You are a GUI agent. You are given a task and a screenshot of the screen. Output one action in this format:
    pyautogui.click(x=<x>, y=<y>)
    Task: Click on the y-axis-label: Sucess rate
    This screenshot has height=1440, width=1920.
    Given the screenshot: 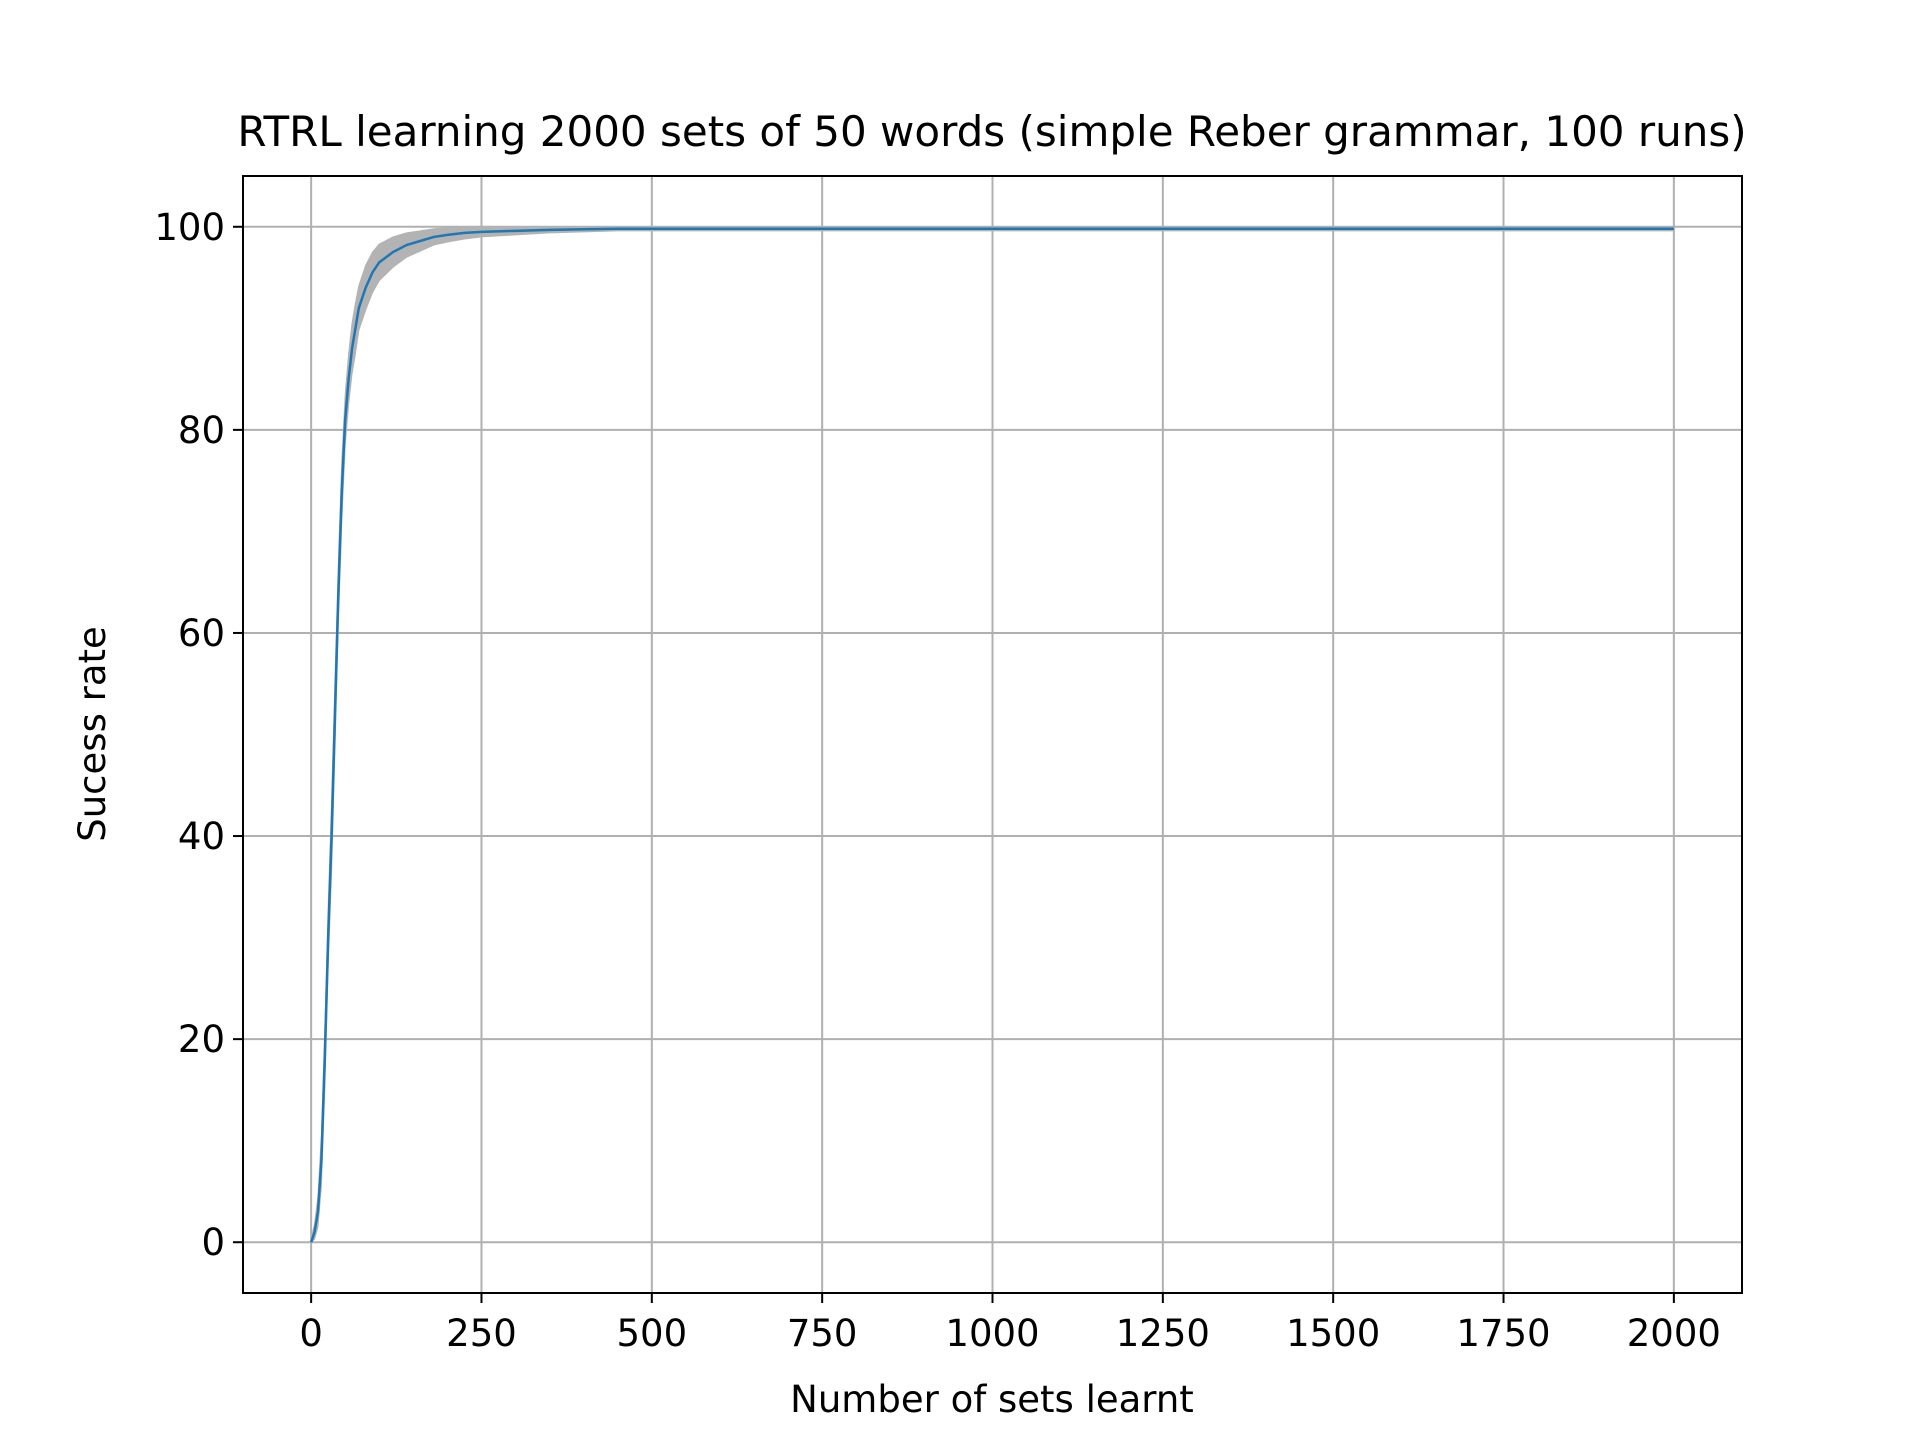 What is the action you would take?
    pyautogui.click(x=92, y=734)
    